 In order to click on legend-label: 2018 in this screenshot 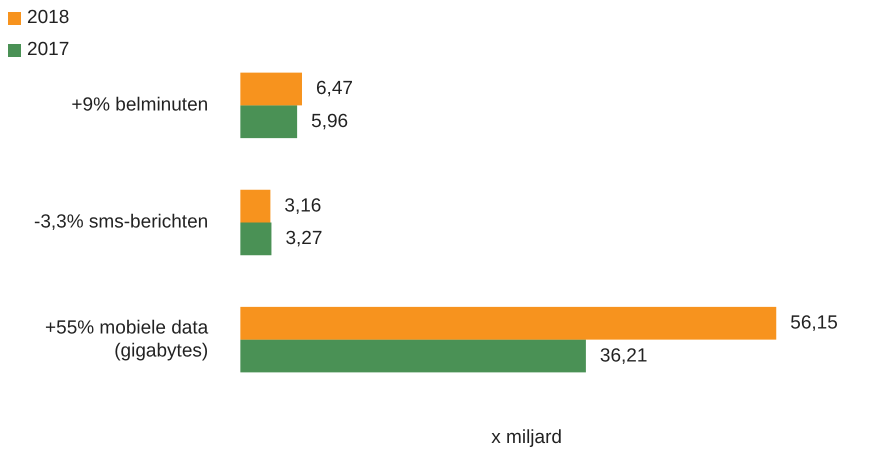, I will do `click(48, 18)`.